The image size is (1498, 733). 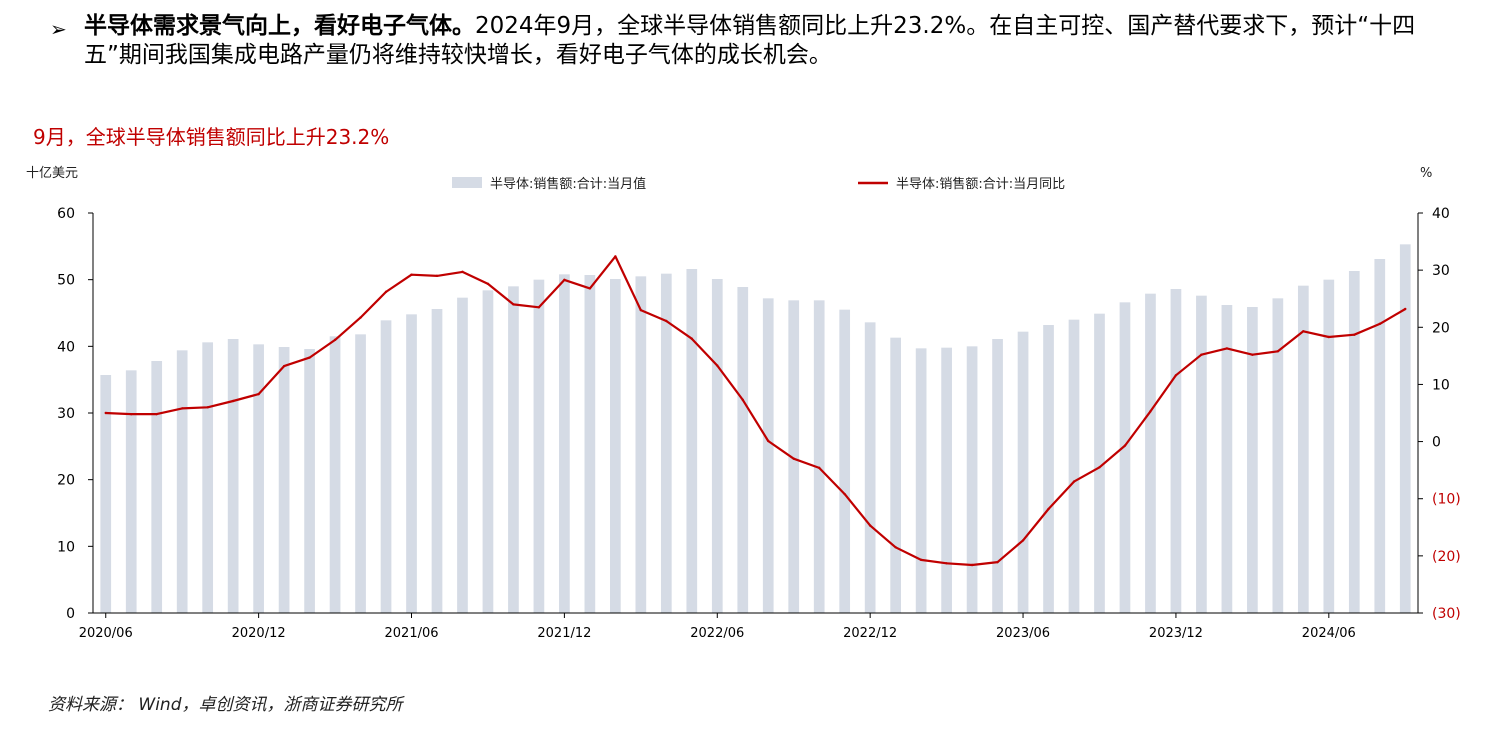 What do you see at coordinates (1329, 633) in the screenshot?
I see `x-tick-label: 2024/06` at bounding box center [1329, 633].